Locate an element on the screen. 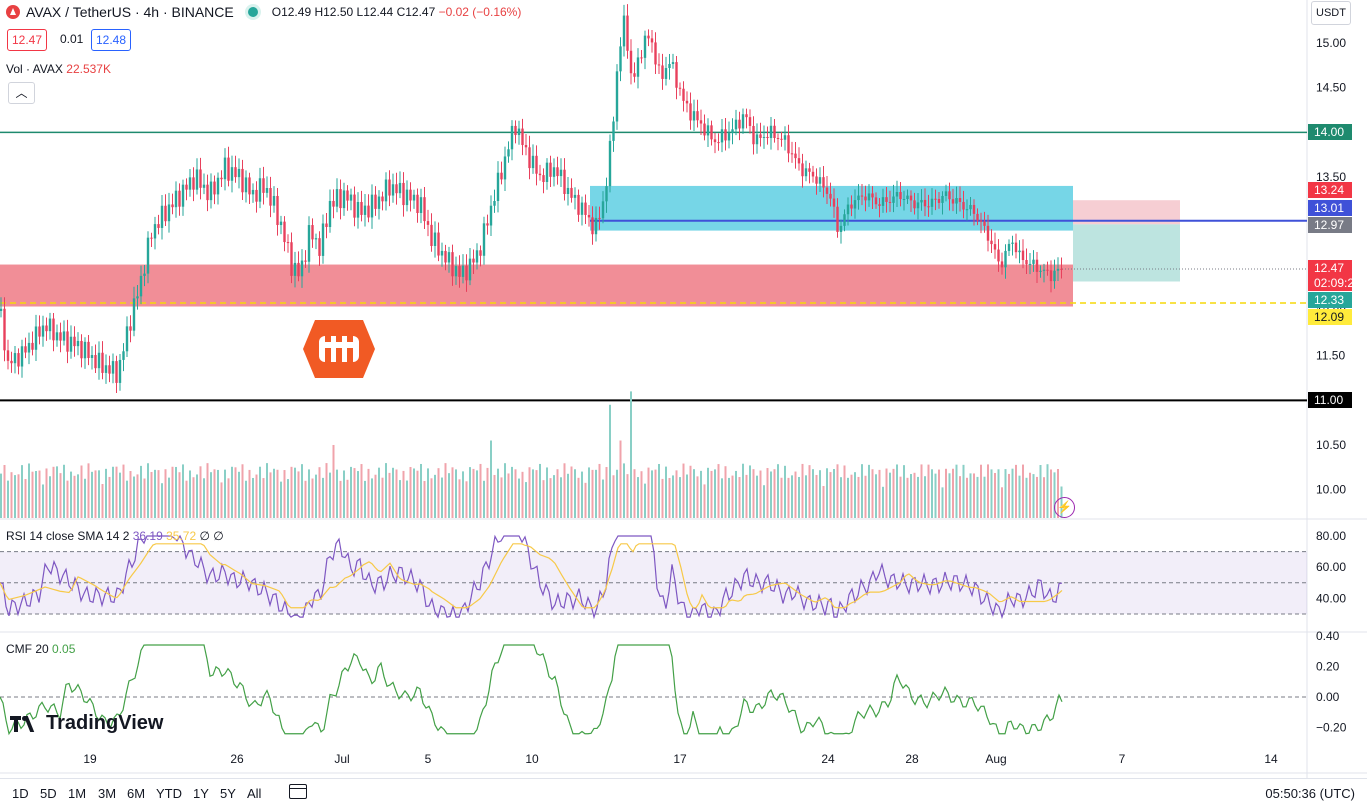 The height and width of the screenshot is (803, 1367). rsi-tick: 80.00 is located at coordinates (1331, 536).